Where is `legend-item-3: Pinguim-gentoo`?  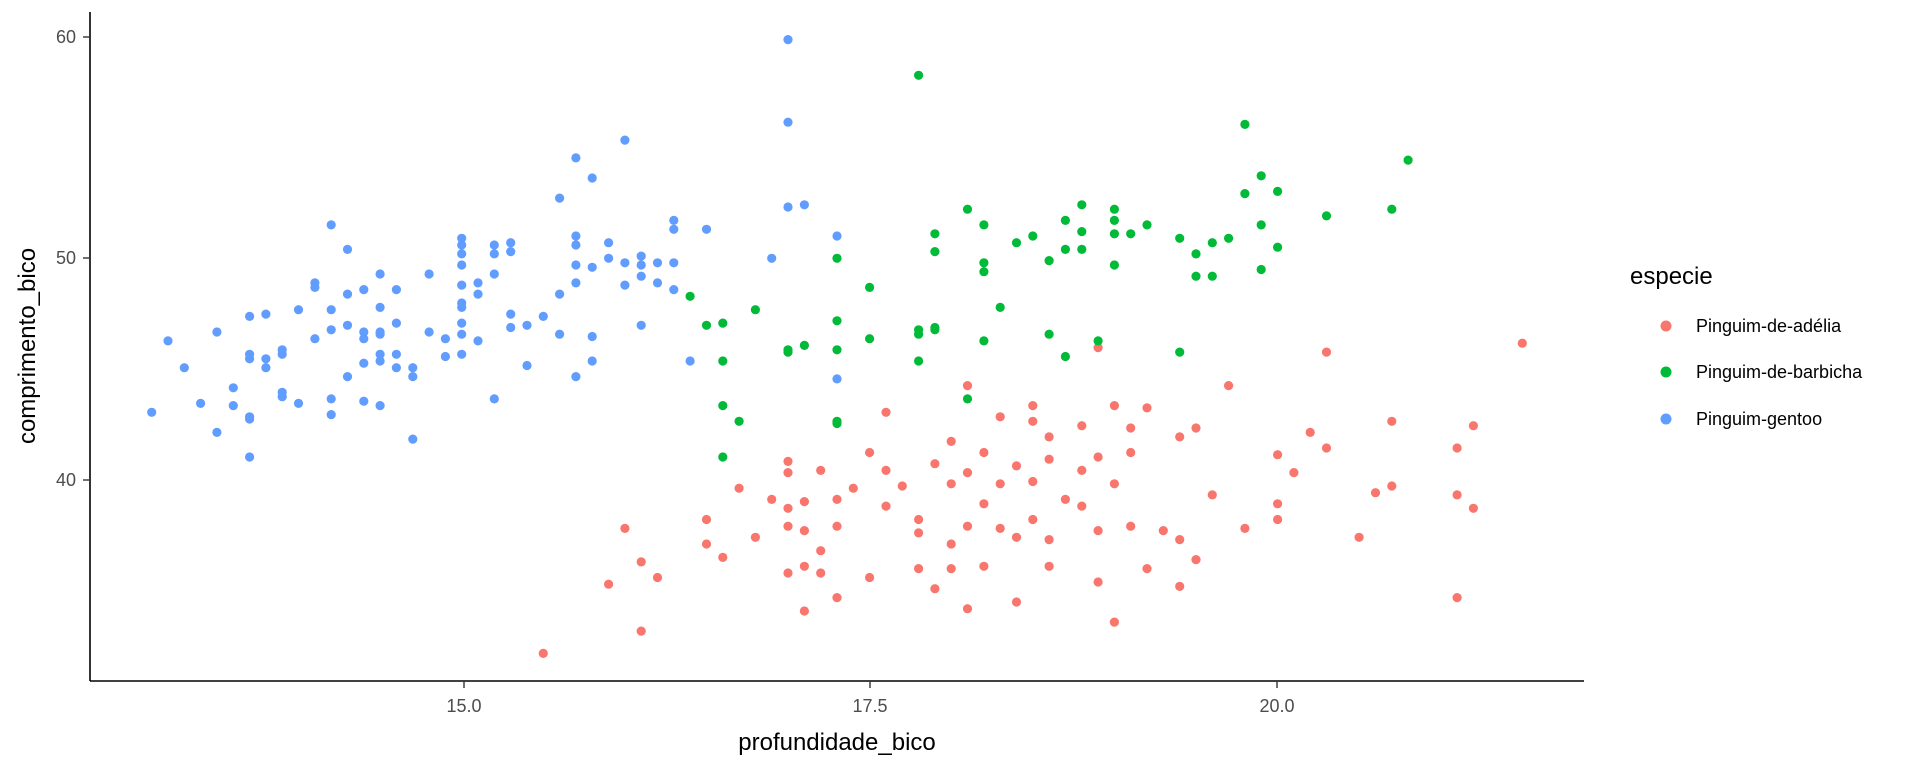
legend-item-3: Pinguim-gentoo is located at coordinates (1741, 419).